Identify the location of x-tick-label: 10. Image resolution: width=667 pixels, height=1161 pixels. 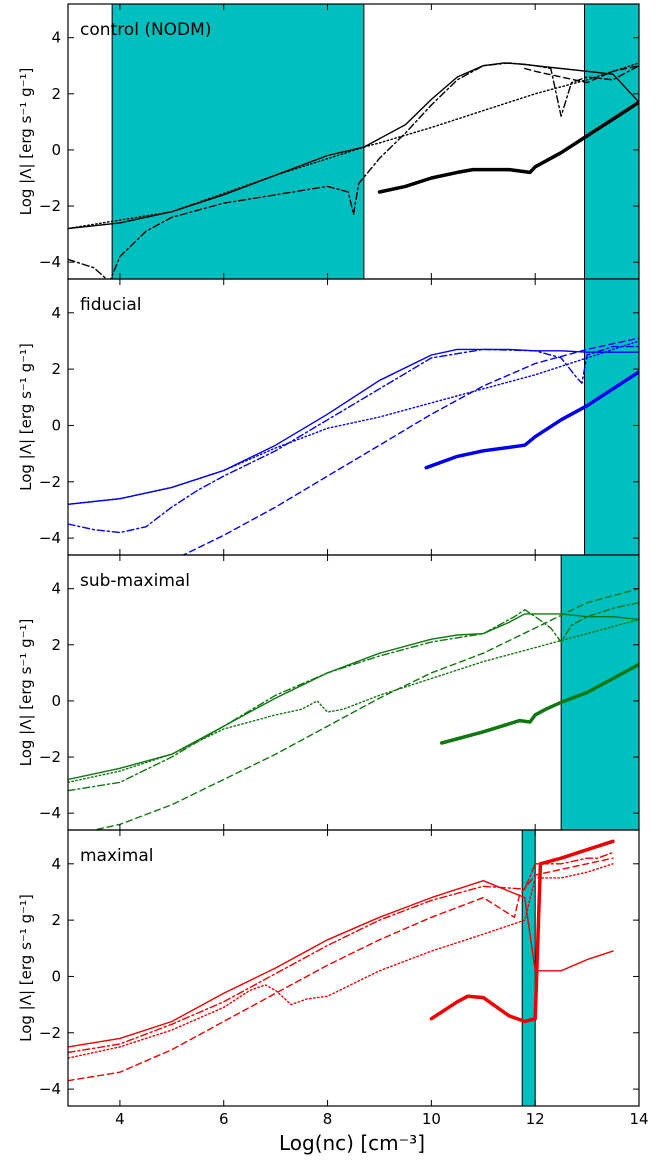
(431, 1119).